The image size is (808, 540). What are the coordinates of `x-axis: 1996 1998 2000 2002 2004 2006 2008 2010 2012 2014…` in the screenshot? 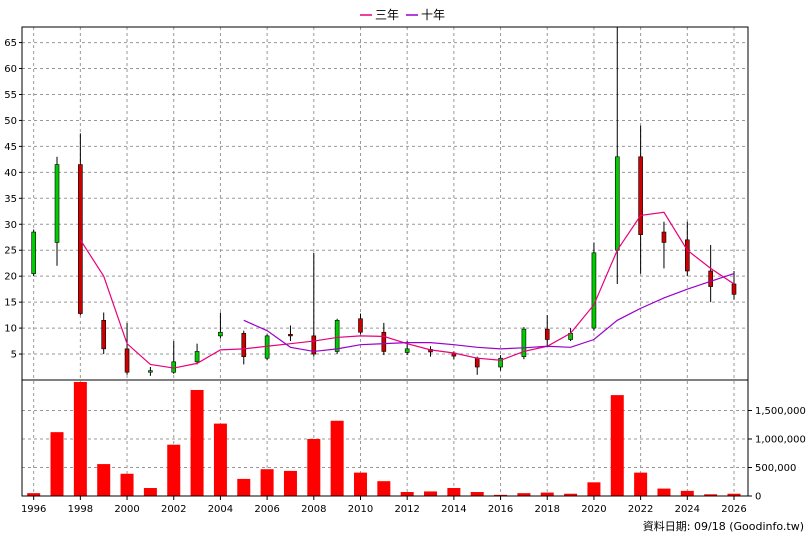 It's located at (384, 505).